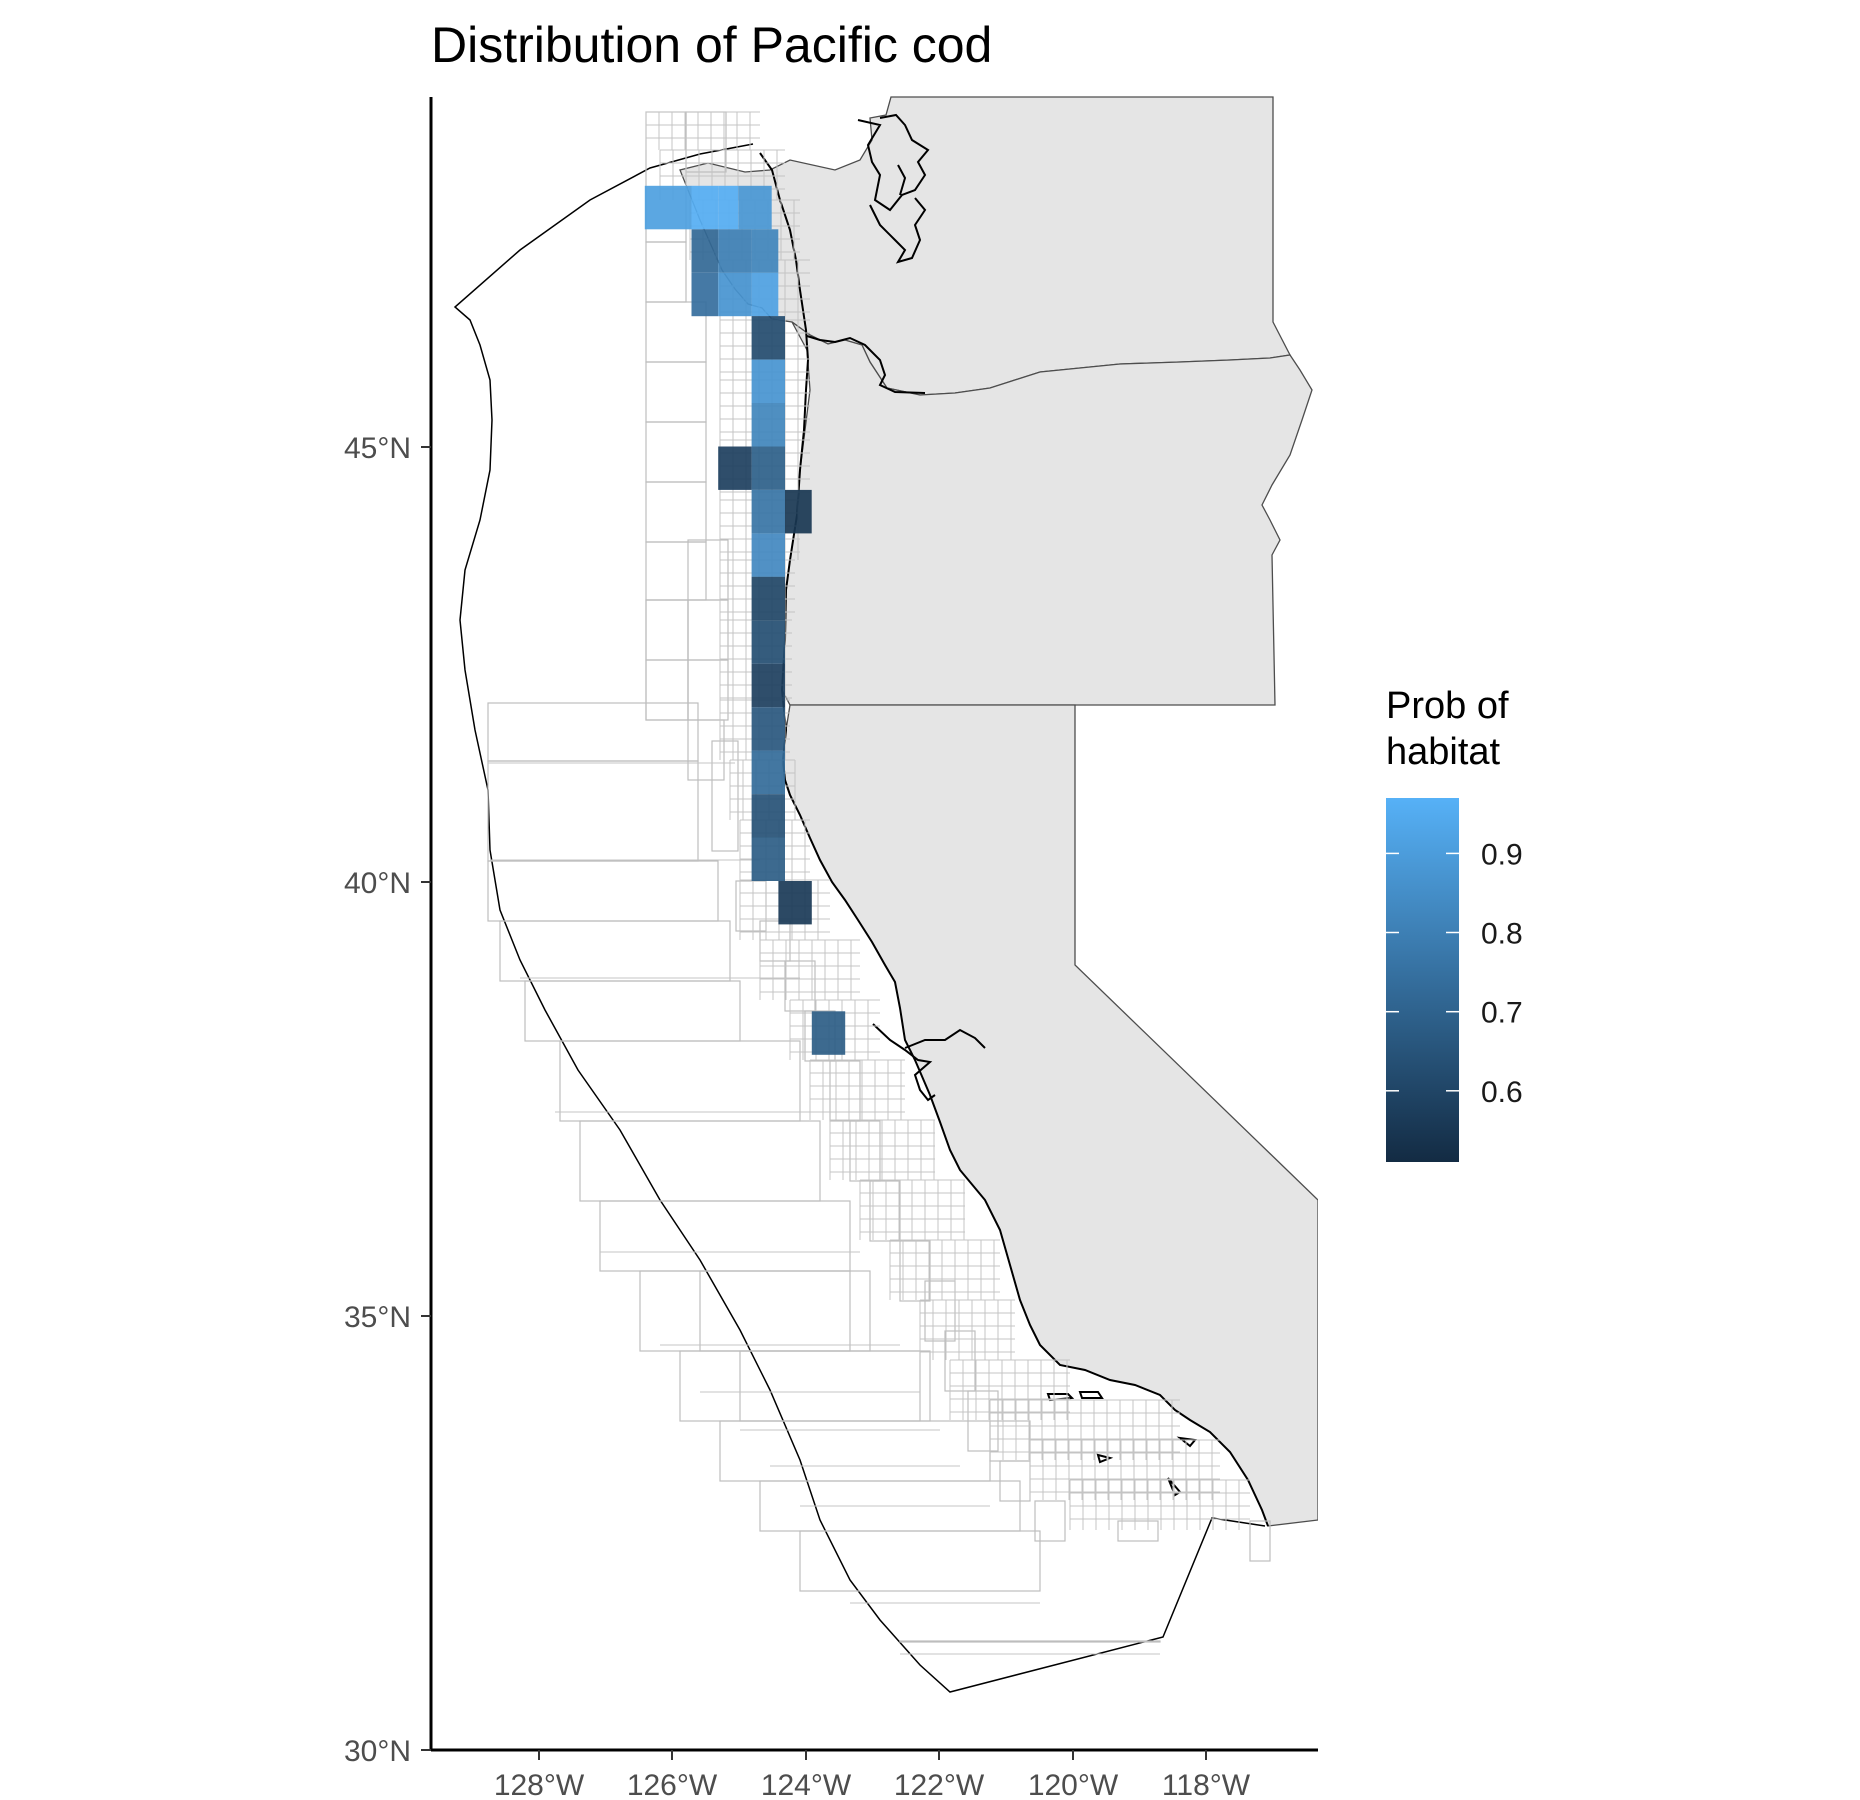 This screenshot has height=1800, width=1860. Describe the element at coordinates (672, 1784) in the screenshot. I see `x-tick-label: 126°W` at that location.